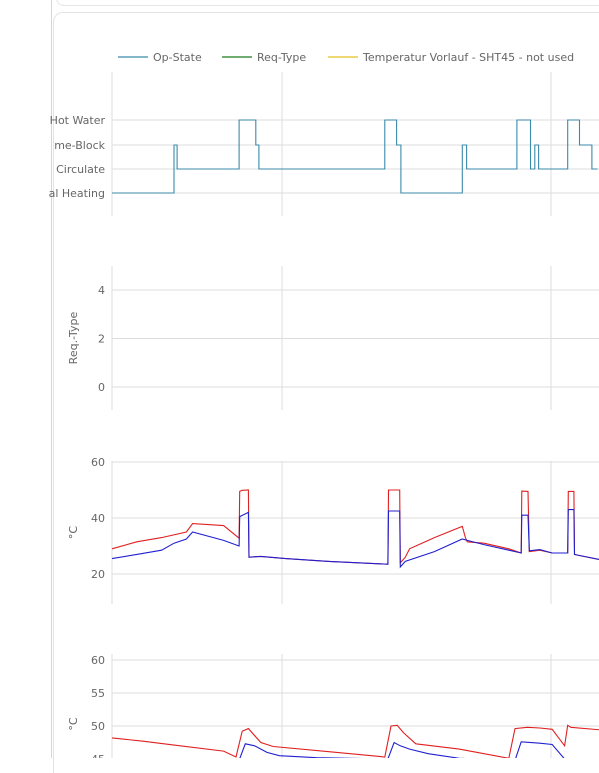  Describe the element at coordinates (26, 379) in the screenshot. I see `left-sidebar` at that location.